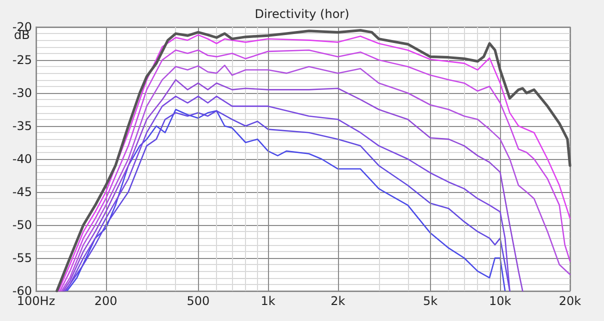 Image resolution: width=604 pixels, height=321 pixels. What do you see at coordinates (302, 14) in the screenshot?
I see `chart-title: Directivity (hor)` at bounding box center [302, 14].